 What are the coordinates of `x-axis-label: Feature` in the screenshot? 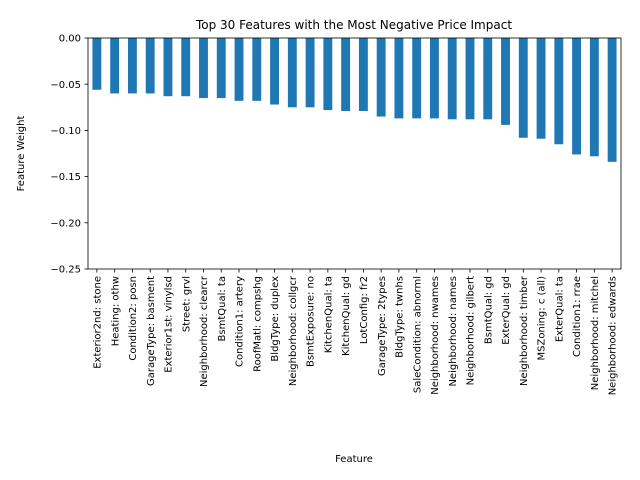 It's located at (354, 459).